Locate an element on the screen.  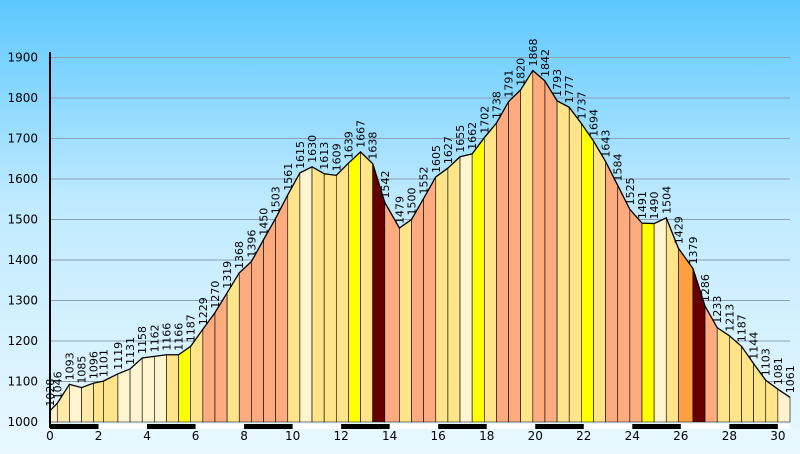
data-label: 1639 is located at coordinates (348, 145).